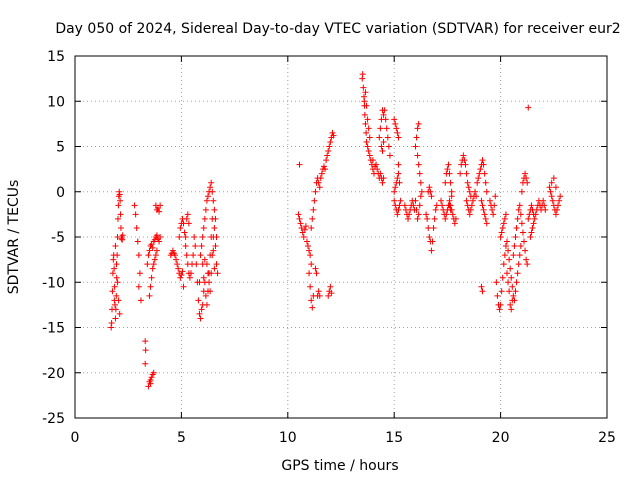 The height and width of the screenshot is (480, 640). What do you see at coordinates (53, 283) in the screenshot?
I see `y-tick-label: -10` at bounding box center [53, 283].